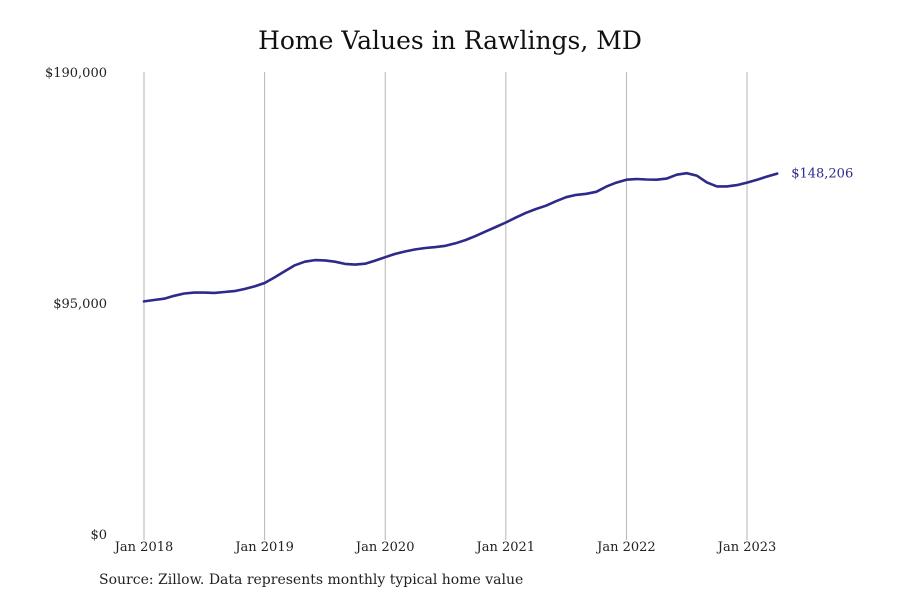 This screenshot has height=600, width=900. I want to click on y-tick-label: $190,000, so click(76, 73).